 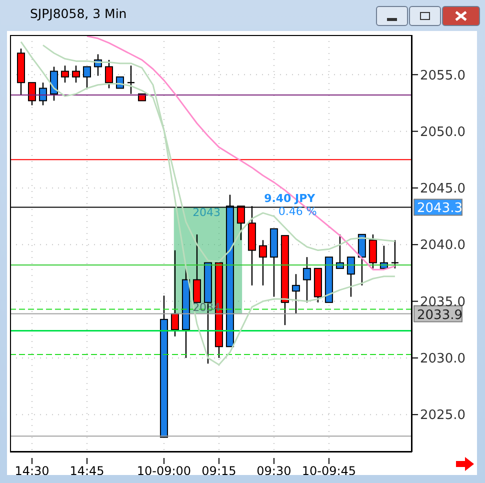 I want to click on annotation: 9.40 JPY, so click(x=290, y=199).